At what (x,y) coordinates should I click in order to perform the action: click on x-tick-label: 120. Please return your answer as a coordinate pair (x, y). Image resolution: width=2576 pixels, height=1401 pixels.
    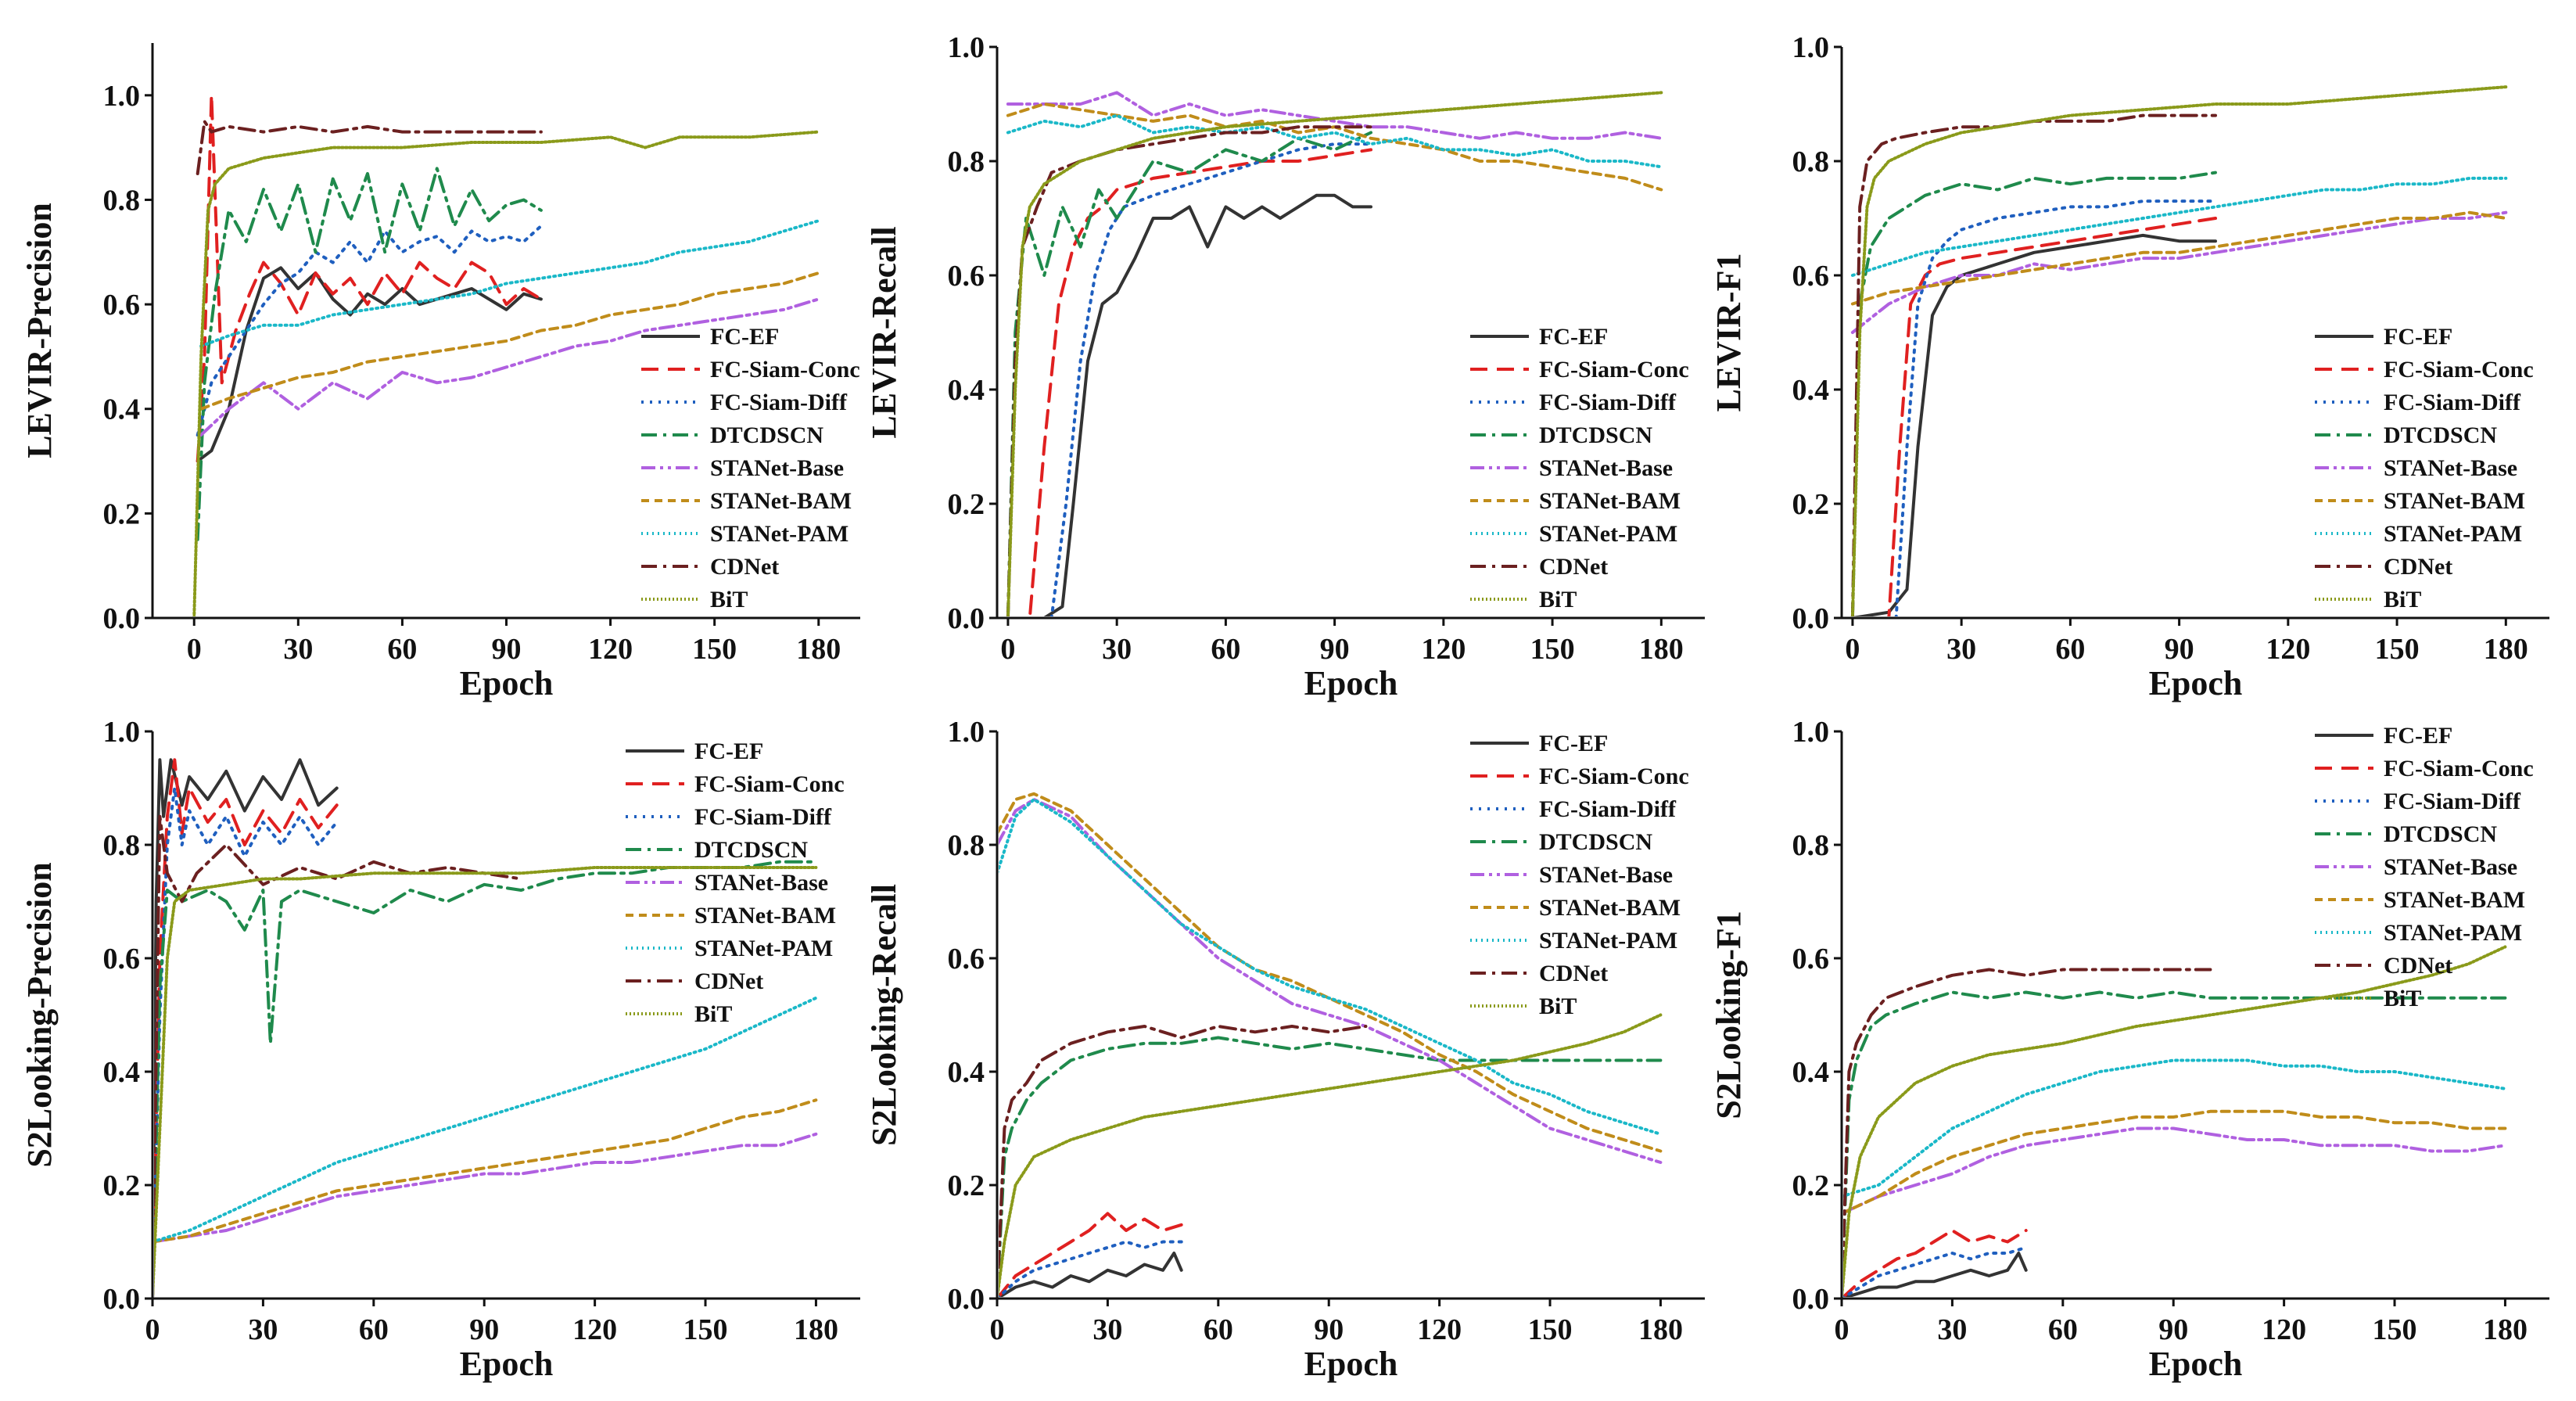
    Looking at the image, I should click on (1443, 650).